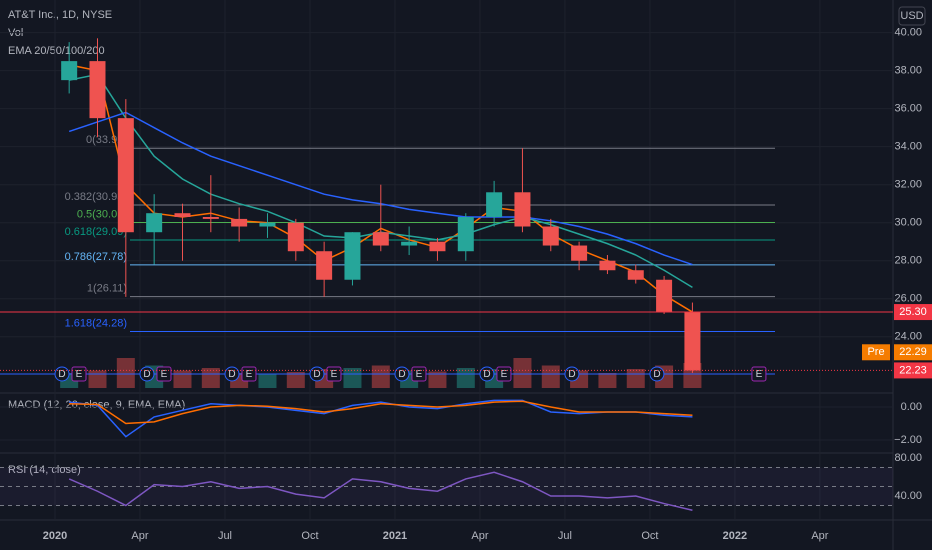  I want to click on fib-label: 0.5(30.01), so click(102, 214).